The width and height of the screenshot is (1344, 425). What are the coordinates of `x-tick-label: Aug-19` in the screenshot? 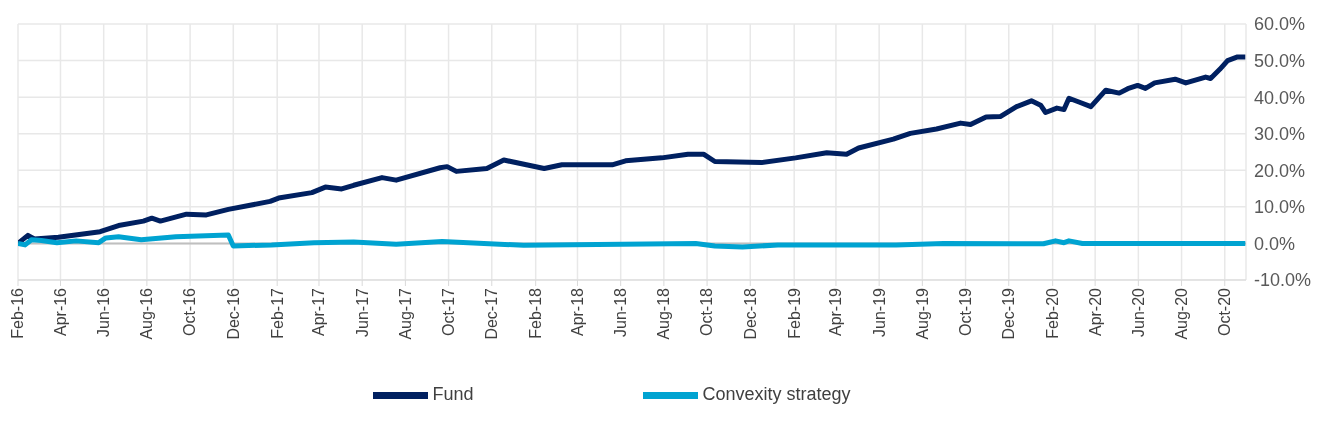 It's located at (922, 313).